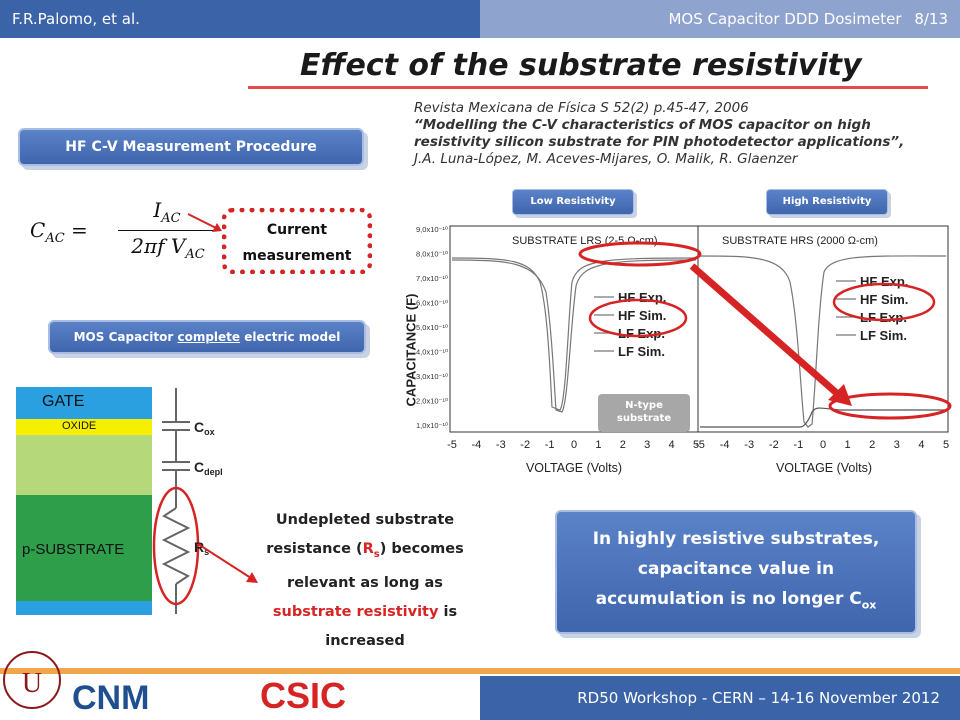 Image resolution: width=960 pixels, height=720 pixels. Describe the element at coordinates (598, 445) in the screenshot. I see `x-tick-label: 1` at that location.